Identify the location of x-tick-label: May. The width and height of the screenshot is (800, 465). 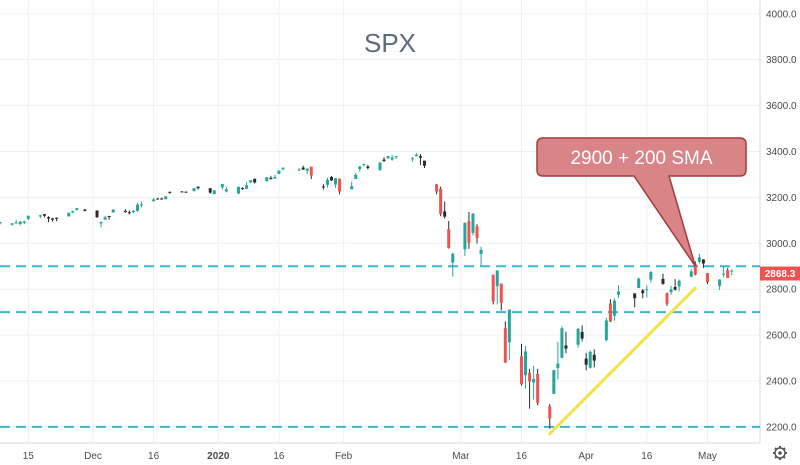
(707, 456).